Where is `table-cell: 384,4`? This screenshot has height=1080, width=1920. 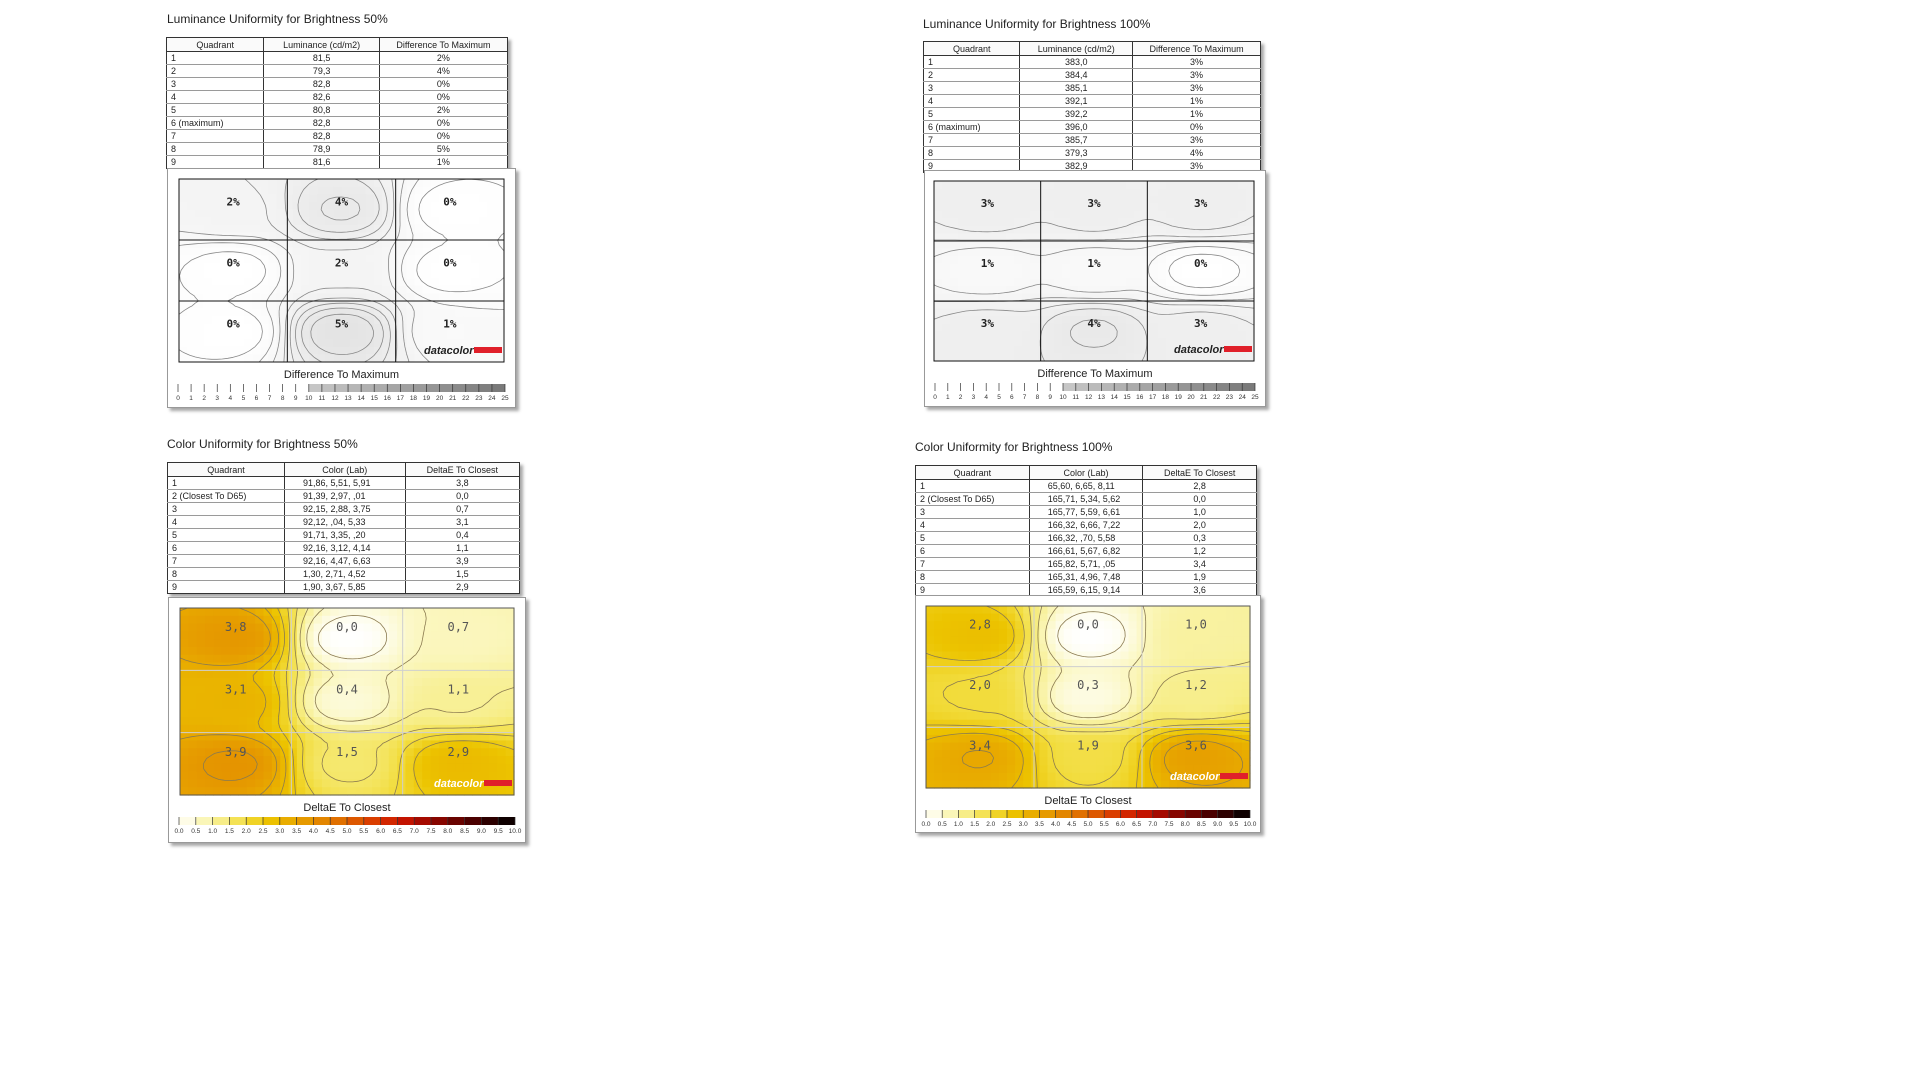 table-cell: 384,4 is located at coordinates (1076, 75).